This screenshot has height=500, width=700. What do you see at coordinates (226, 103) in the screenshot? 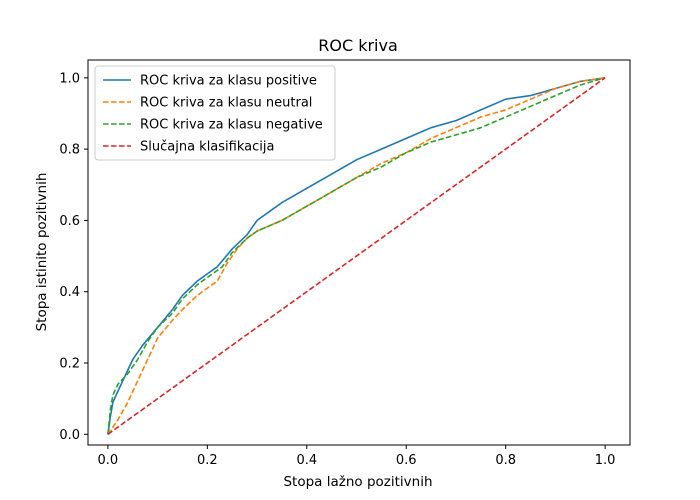
I see `legend-label: ROC kriva za klasu neutral` at bounding box center [226, 103].